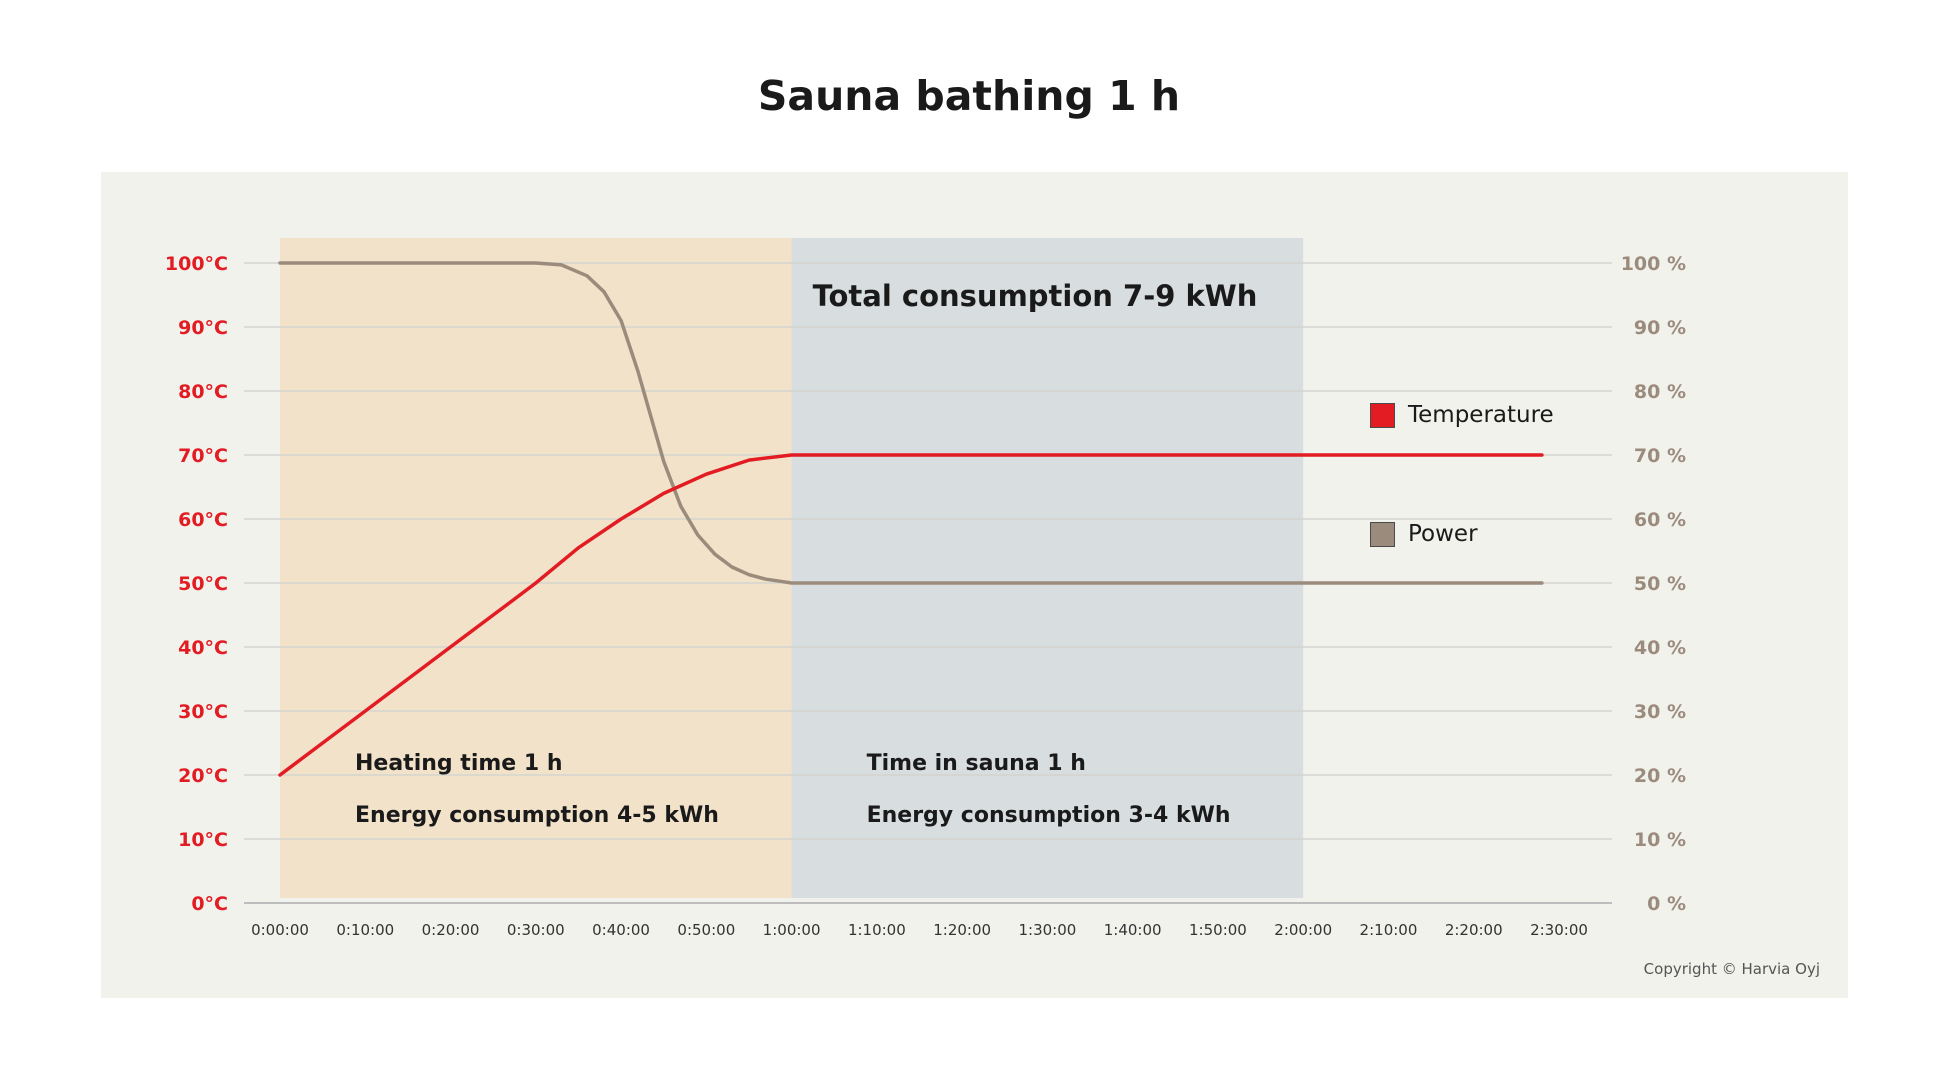 This screenshot has width=1938, height=1092. Describe the element at coordinates (1303, 930) in the screenshot. I see `x-axis-tick-label: 2:00:00` at that location.